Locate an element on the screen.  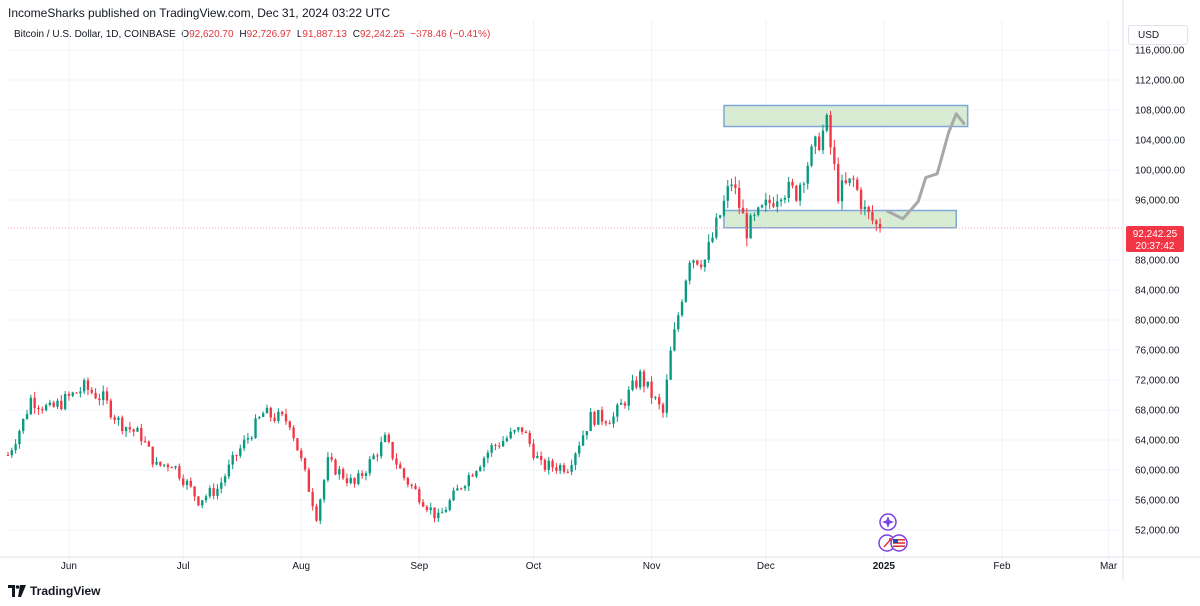
x-tick-label: Mar is located at coordinates (1109, 566).